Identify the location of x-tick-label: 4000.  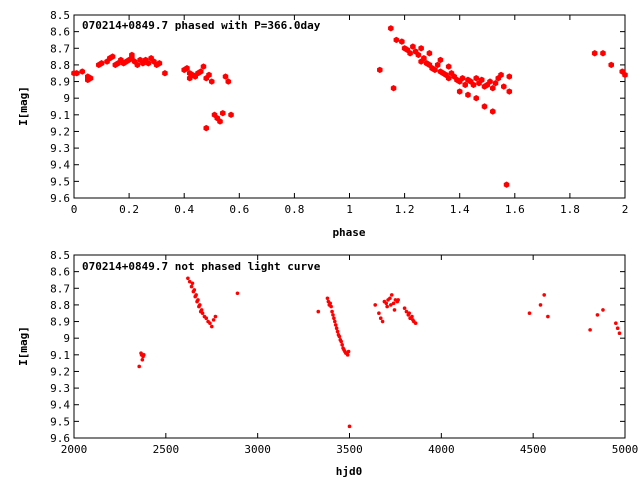
(441, 449).